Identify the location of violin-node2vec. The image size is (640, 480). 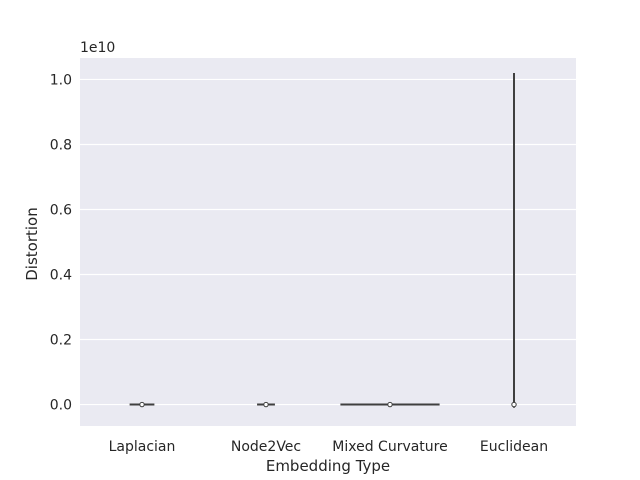
(266, 404).